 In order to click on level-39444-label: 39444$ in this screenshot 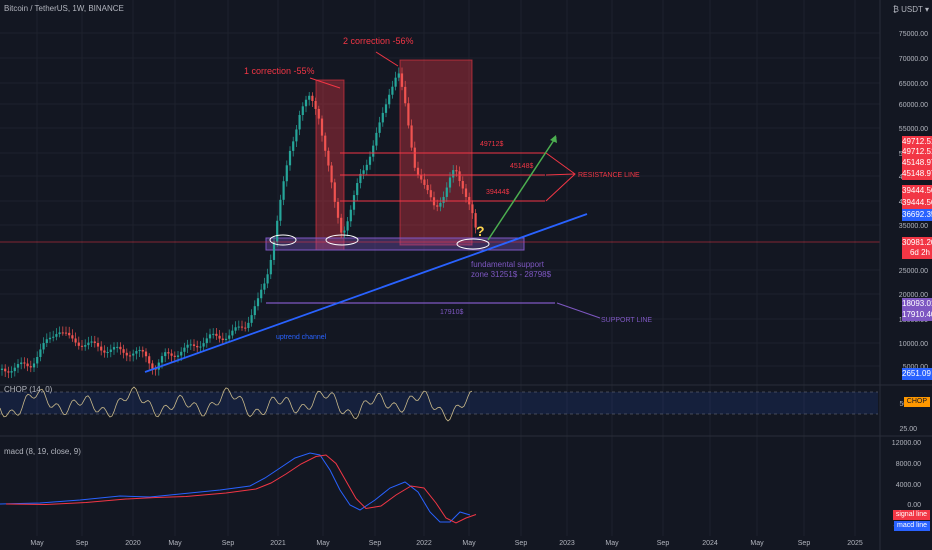, I will do `click(497, 192)`.